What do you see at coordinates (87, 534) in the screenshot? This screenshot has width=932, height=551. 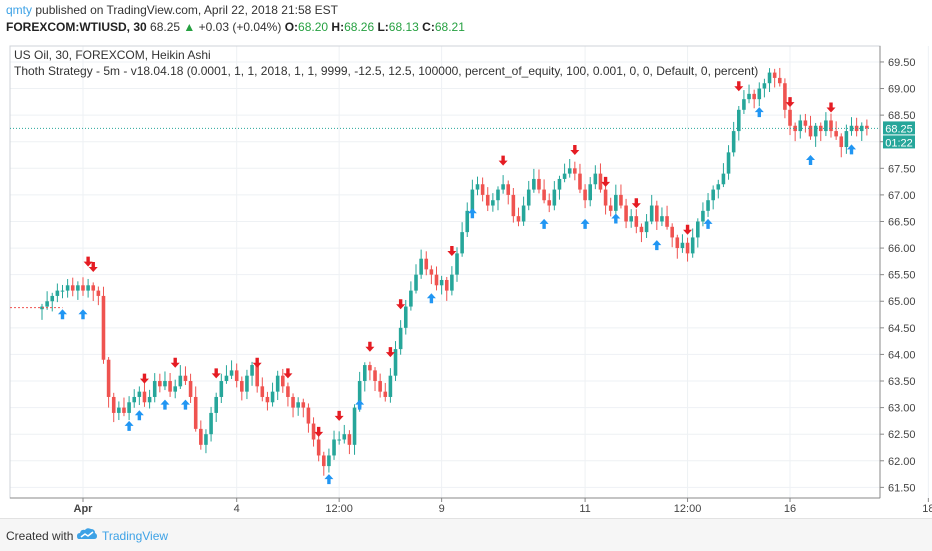 I see `tradingview-cloud-icon` at bounding box center [87, 534].